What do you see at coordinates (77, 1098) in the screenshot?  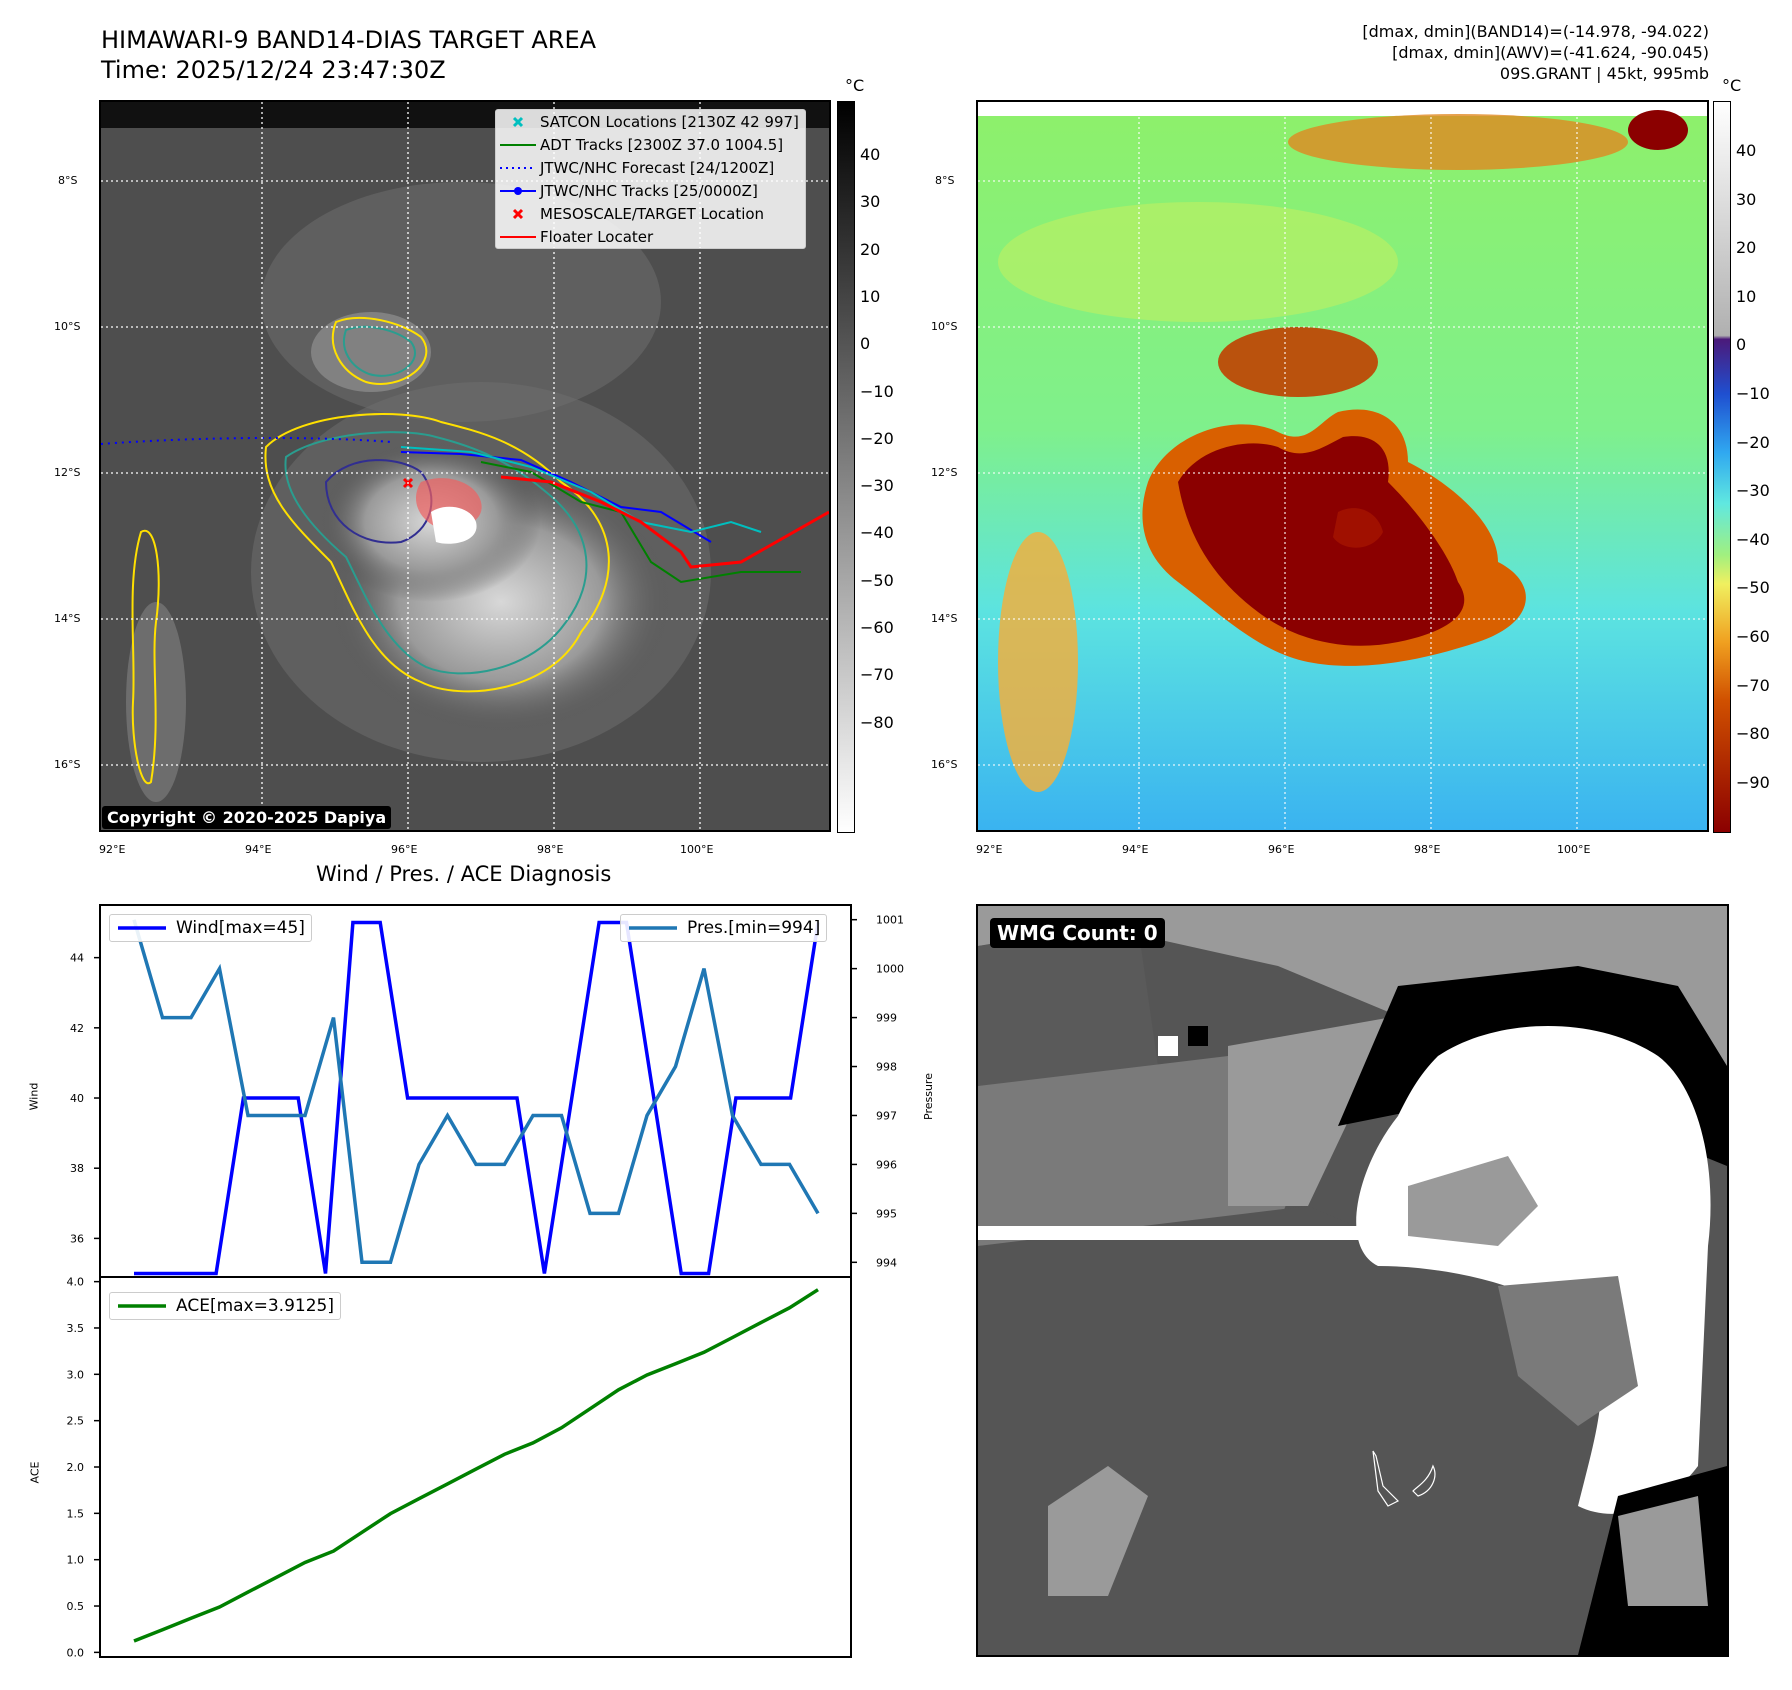 I see `axis-tick-label: 40` at bounding box center [77, 1098].